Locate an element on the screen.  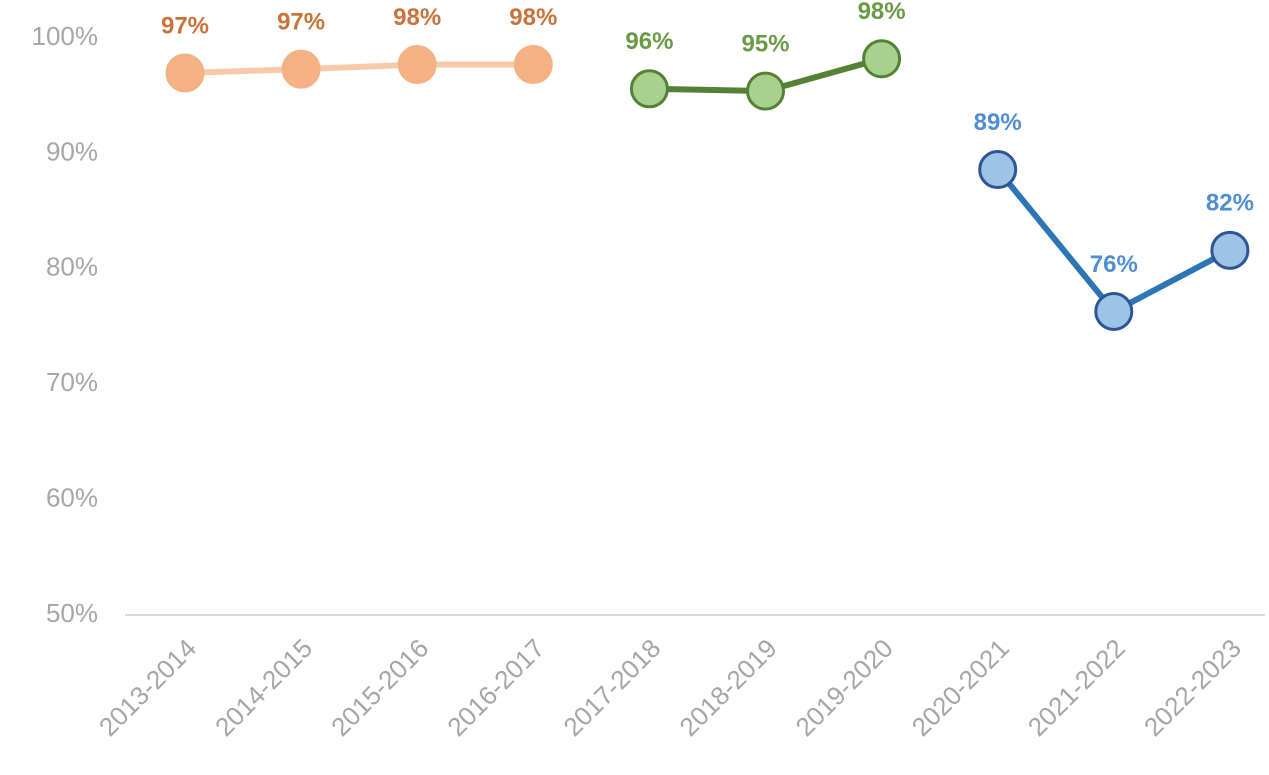
value-label: 82% is located at coordinates (1230, 203).